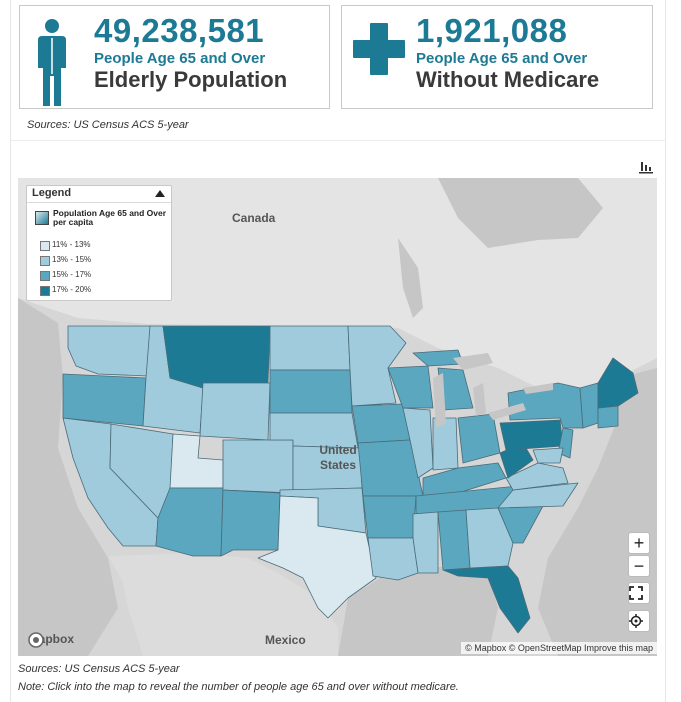 Image resolution: width=681 pixels, height=702 pixels. What do you see at coordinates (389, 517) in the screenshot?
I see `state-ar` at bounding box center [389, 517].